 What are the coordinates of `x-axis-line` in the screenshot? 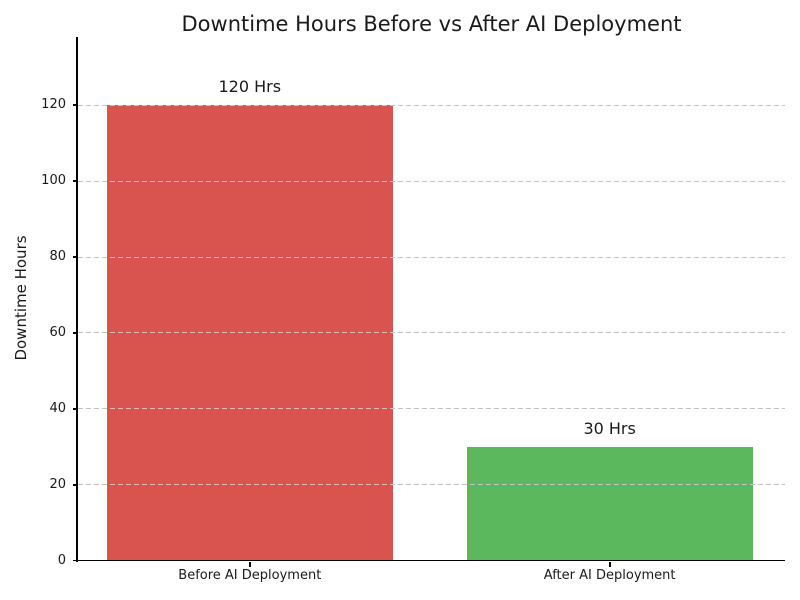 It's located at (430, 560).